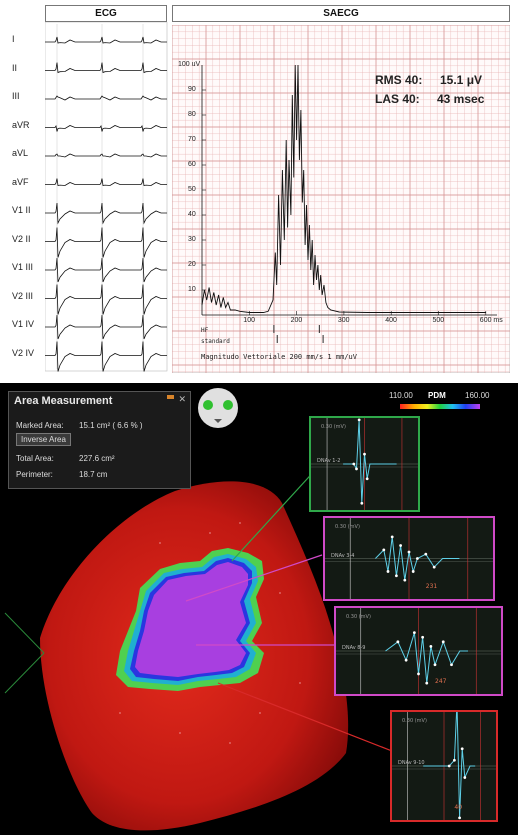 The image size is (518, 835). What do you see at coordinates (106, 13) in the screenshot?
I see `ecg-header: ECG` at bounding box center [106, 13].